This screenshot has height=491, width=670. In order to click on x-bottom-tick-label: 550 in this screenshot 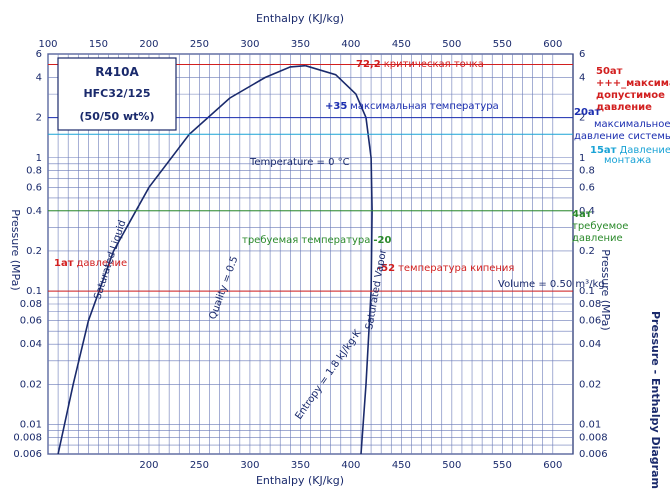, I will do `click(502, 465)`.